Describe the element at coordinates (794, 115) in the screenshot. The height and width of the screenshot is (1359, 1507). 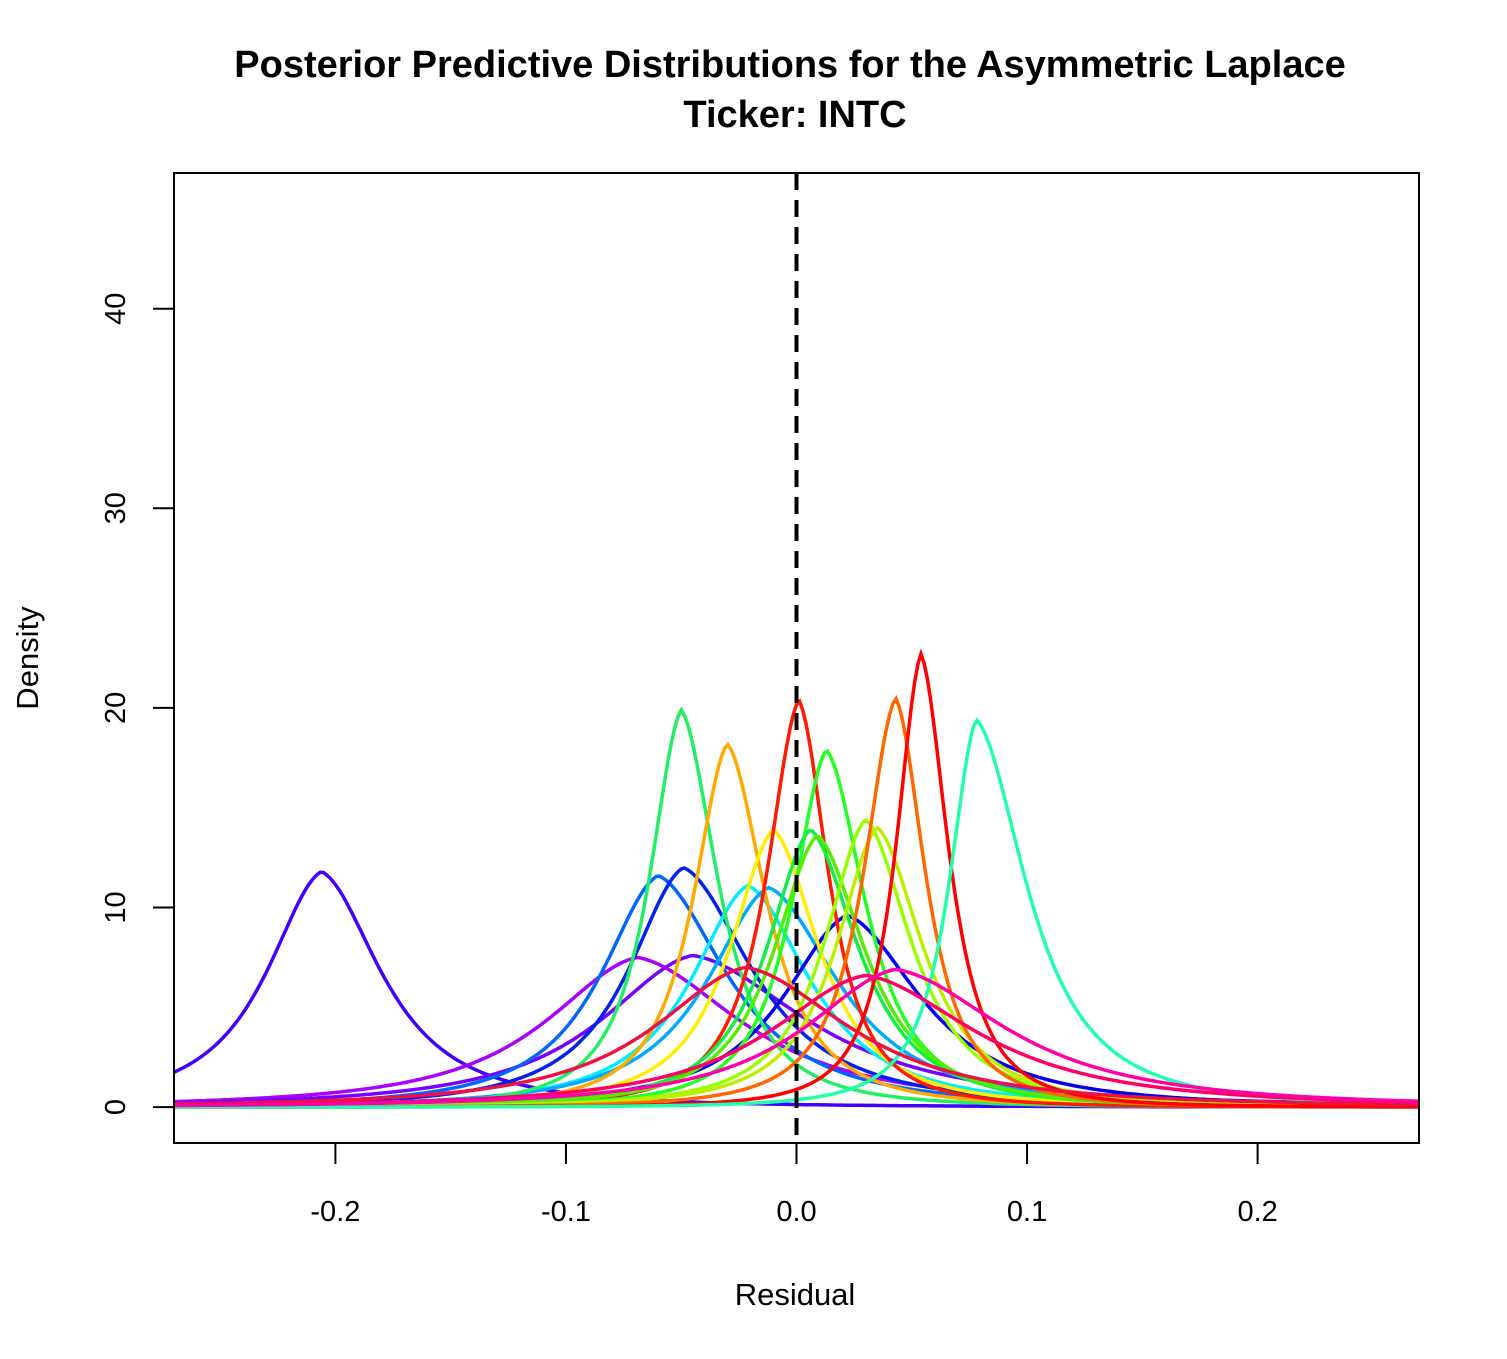
I see `chart-subtitle: Ticker: INTC` at that location.